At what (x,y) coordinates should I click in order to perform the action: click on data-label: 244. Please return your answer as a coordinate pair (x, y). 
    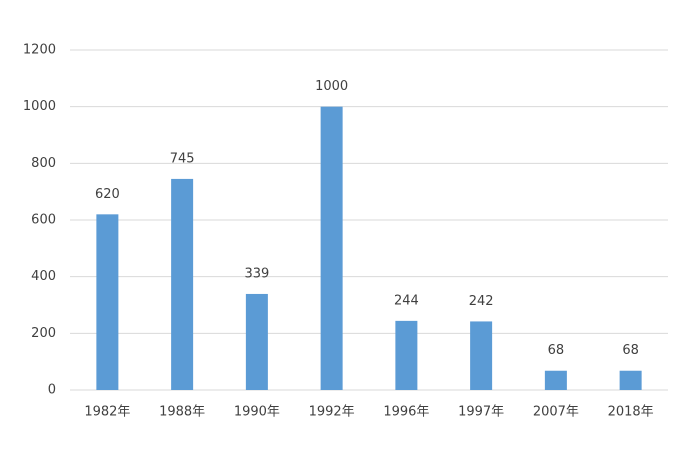
    Looking at the image, I should click on (406, 300).